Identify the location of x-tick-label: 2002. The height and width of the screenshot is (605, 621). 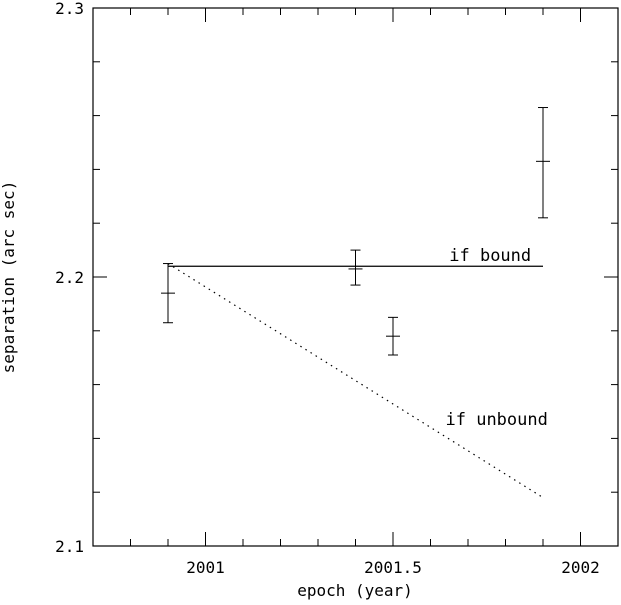
(580, 567).